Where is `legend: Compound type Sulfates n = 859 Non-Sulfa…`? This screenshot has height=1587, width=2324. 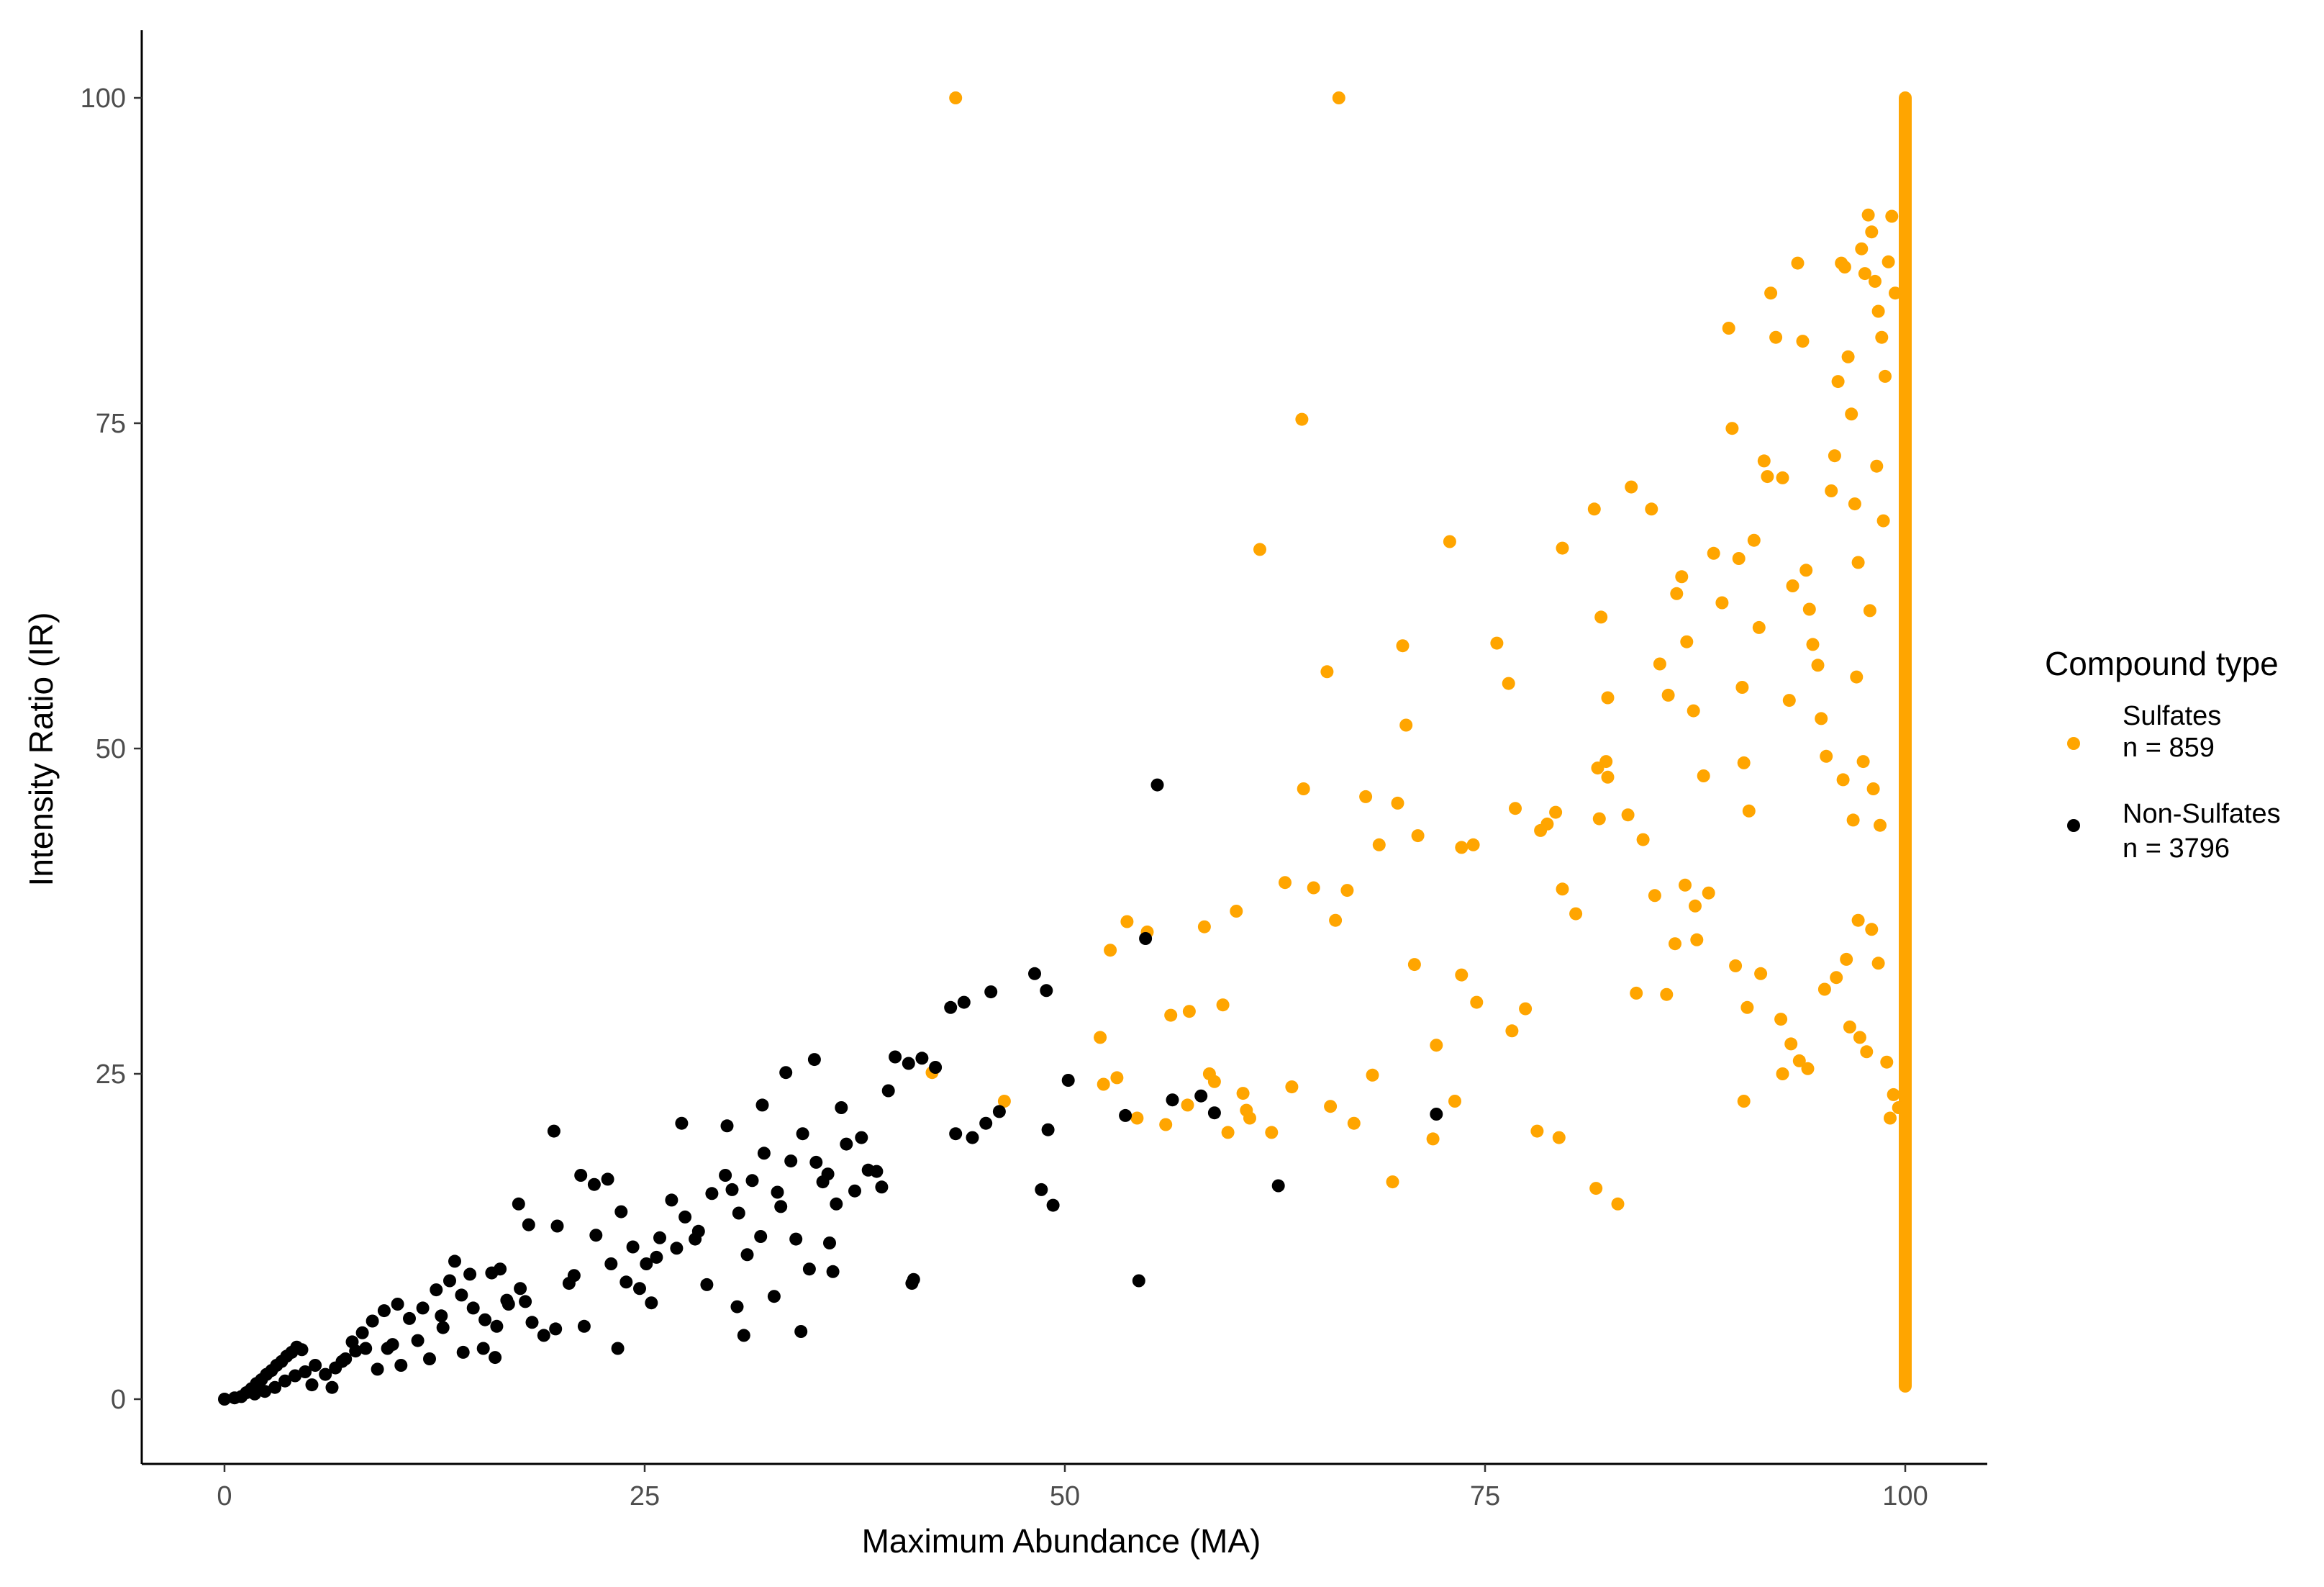 legend: Compound type Sulfates n = 859 Non-Sulfa… is located at coordinates (2163, 754).